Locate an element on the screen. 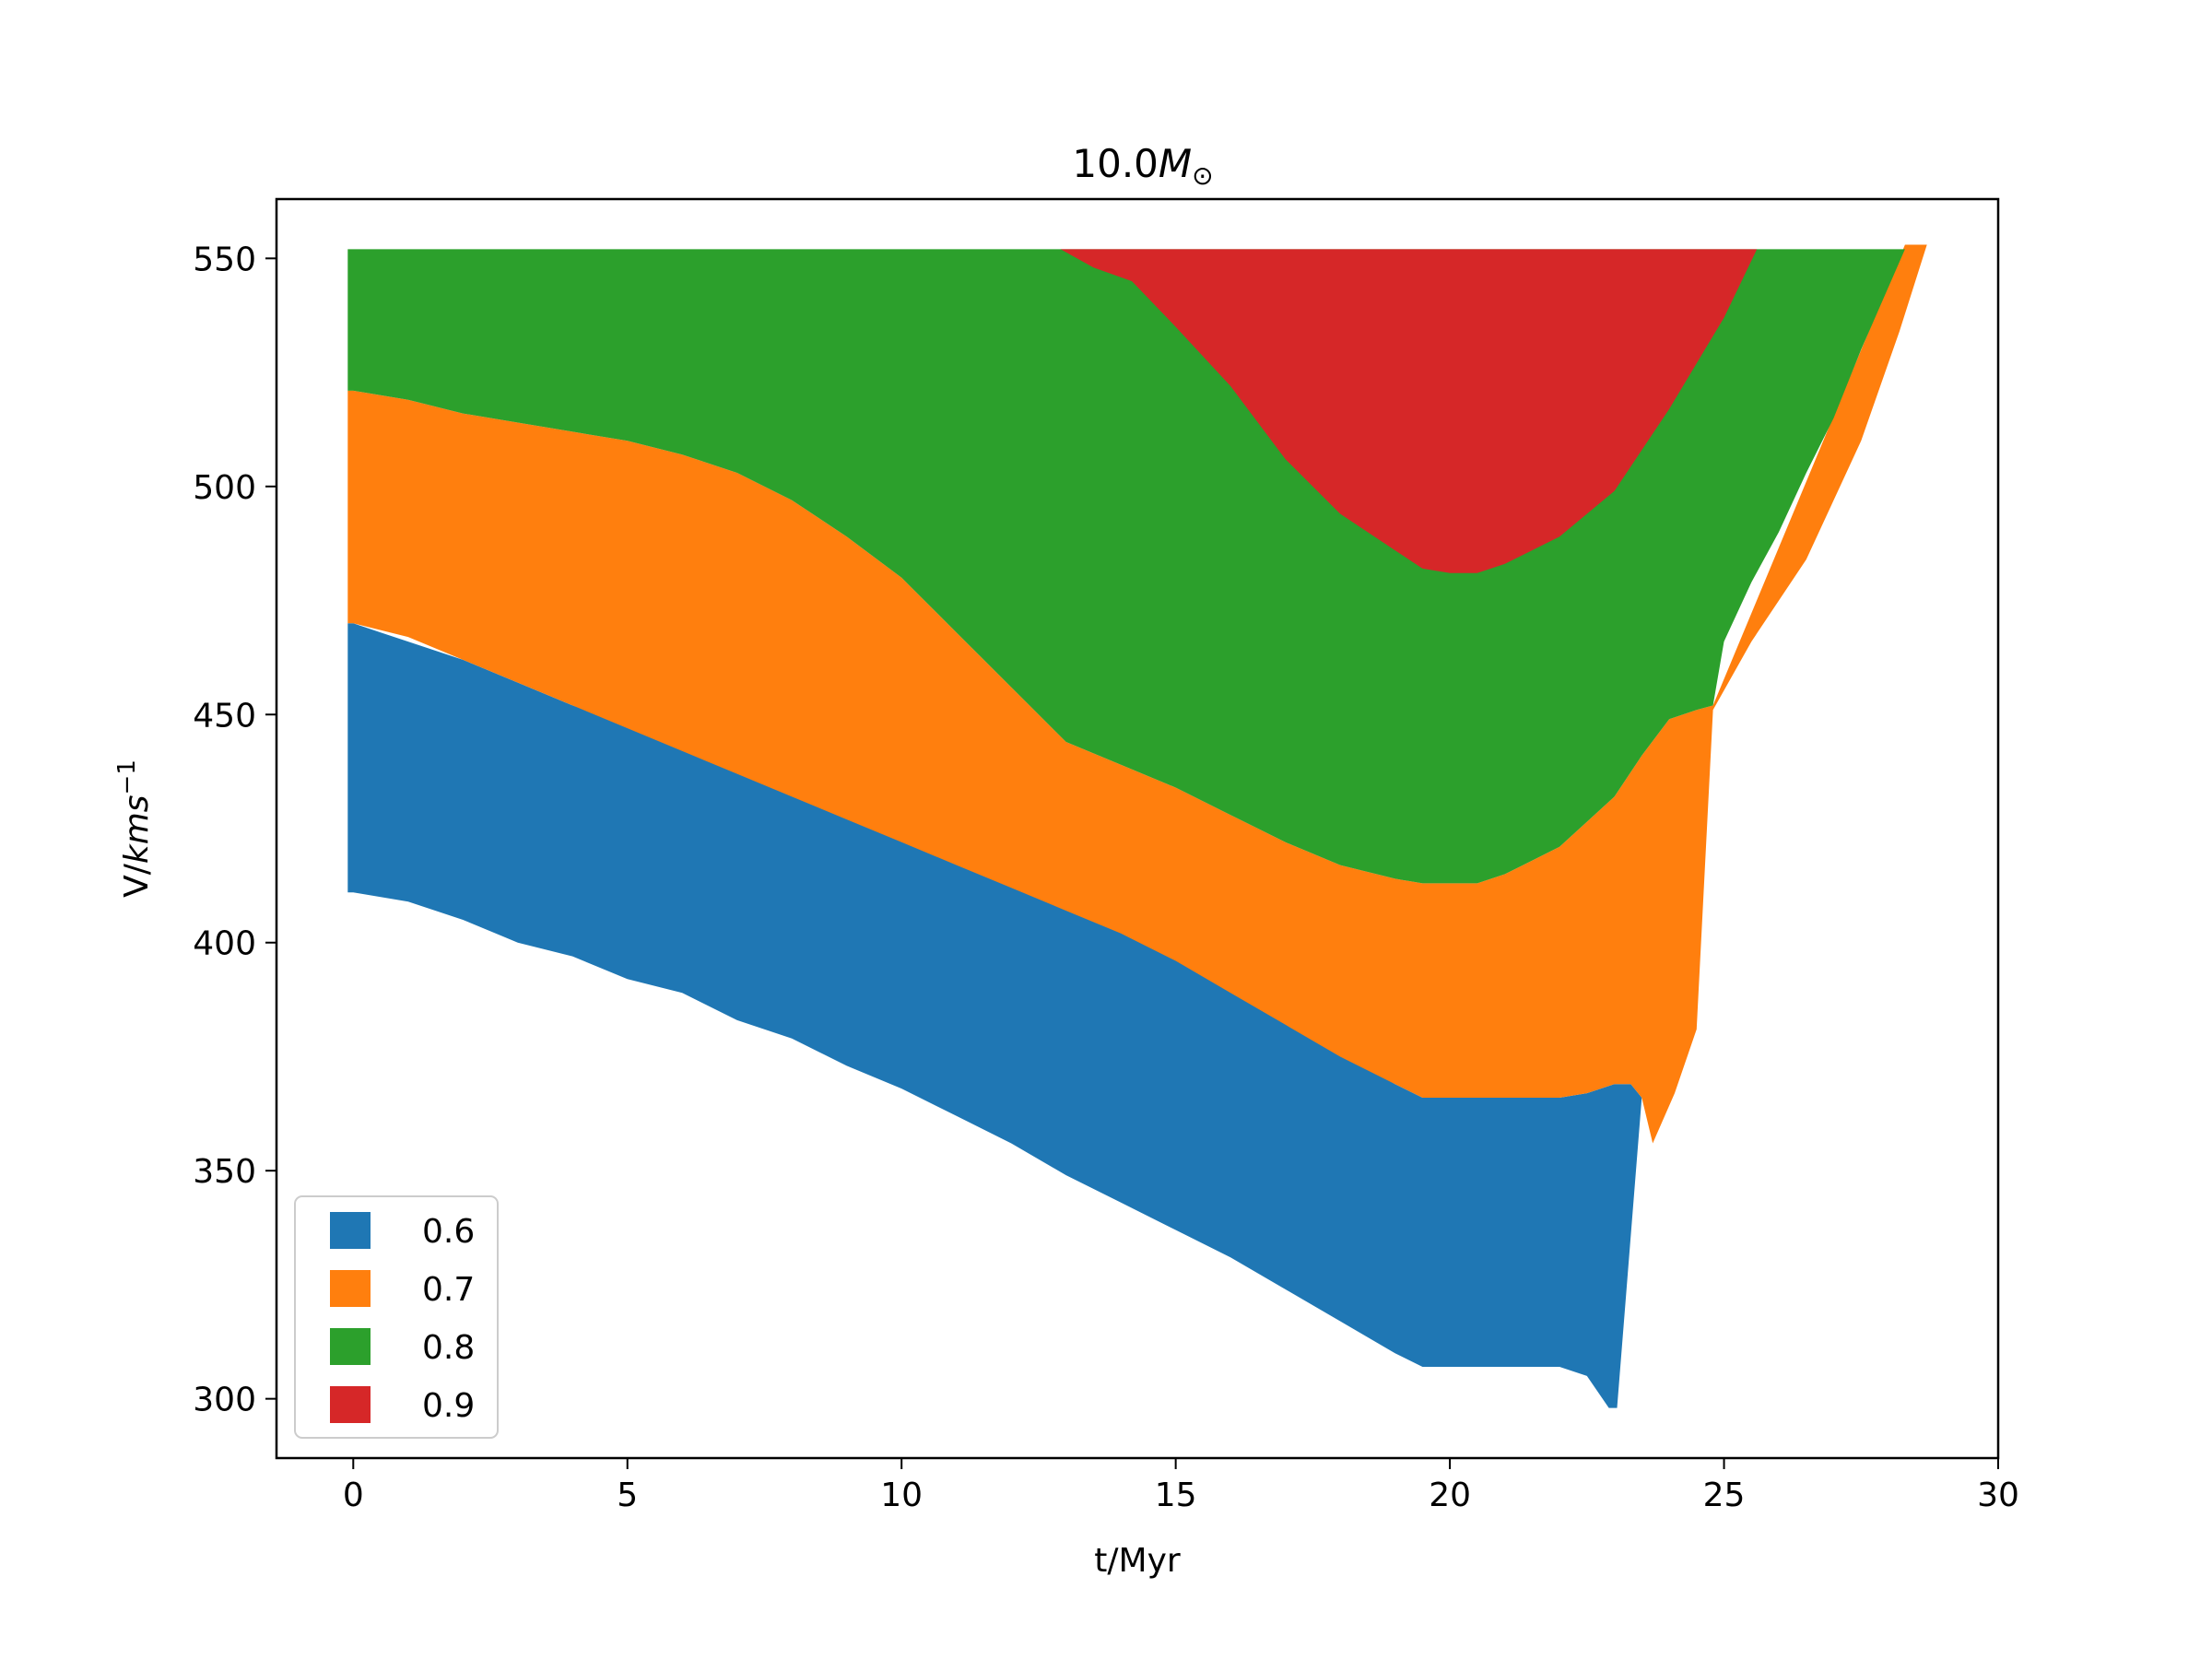 The image size is (2212, 1659). y-tick-label: 300 is located at coordinates (224, 1400).